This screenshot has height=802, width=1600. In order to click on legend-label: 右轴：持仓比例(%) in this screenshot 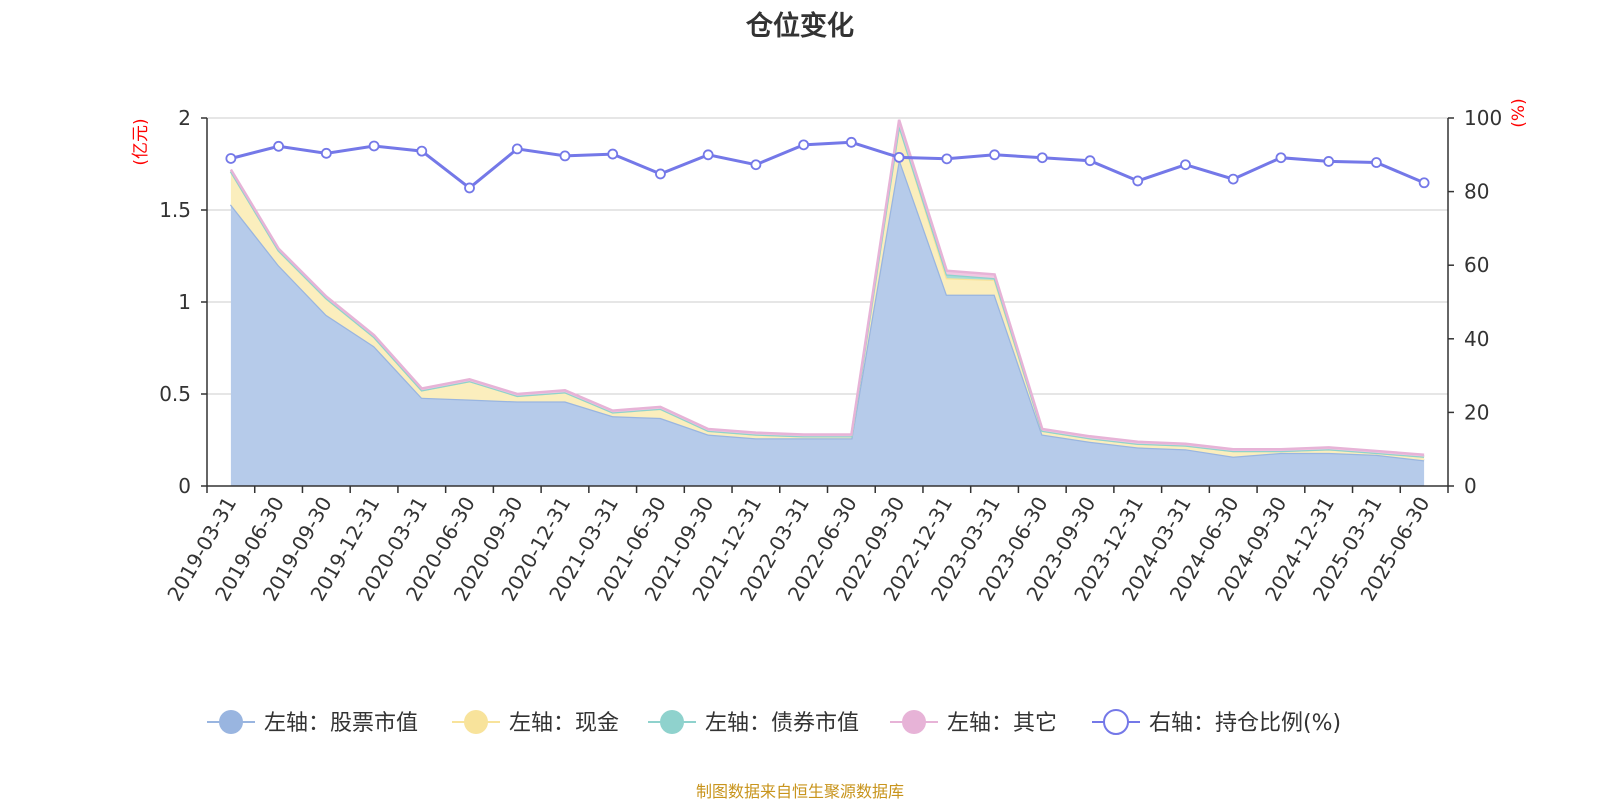, I will do `click(1245, 723)`.